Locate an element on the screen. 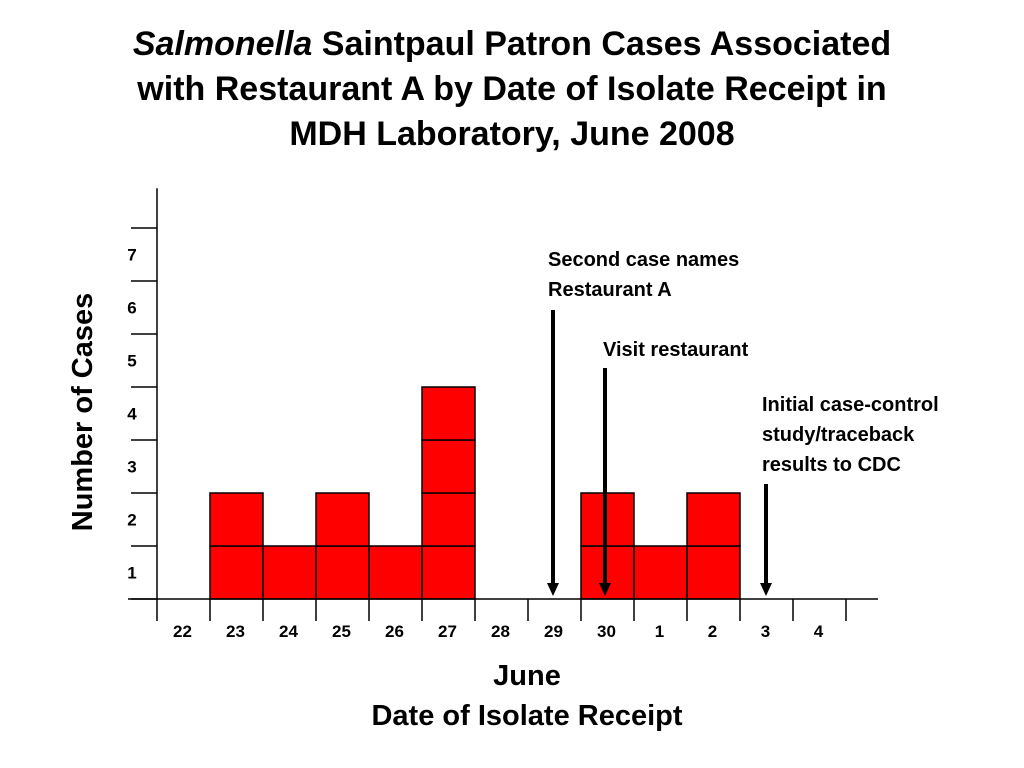  title-line-3: MDH Laboratory, June 2008 is located at coordinates (512, 134).